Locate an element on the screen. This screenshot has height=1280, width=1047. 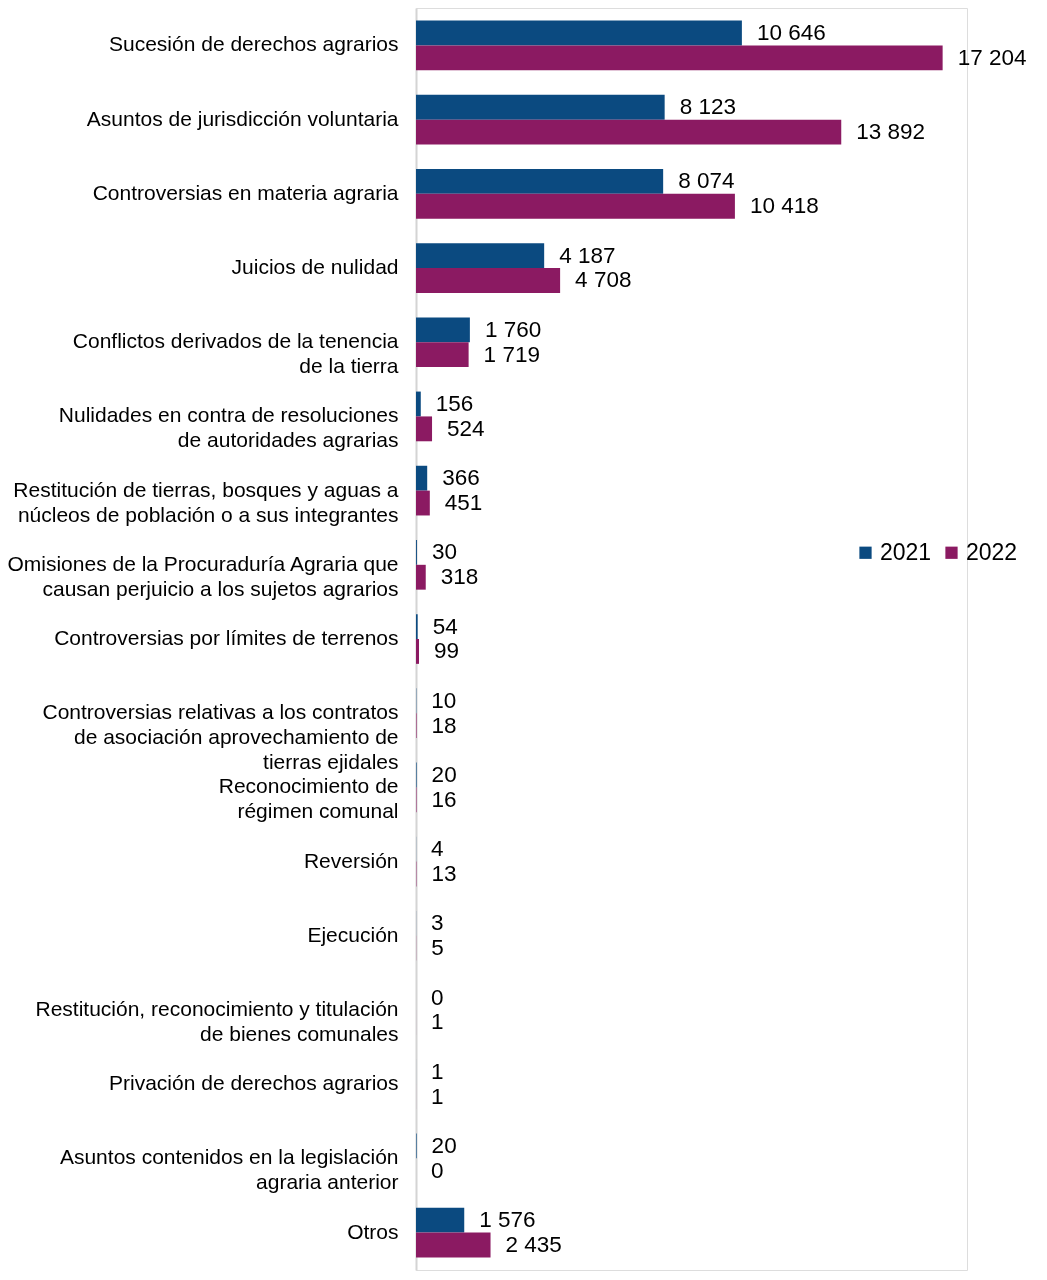
data-label: 451 is located at coordinates (463, 503).